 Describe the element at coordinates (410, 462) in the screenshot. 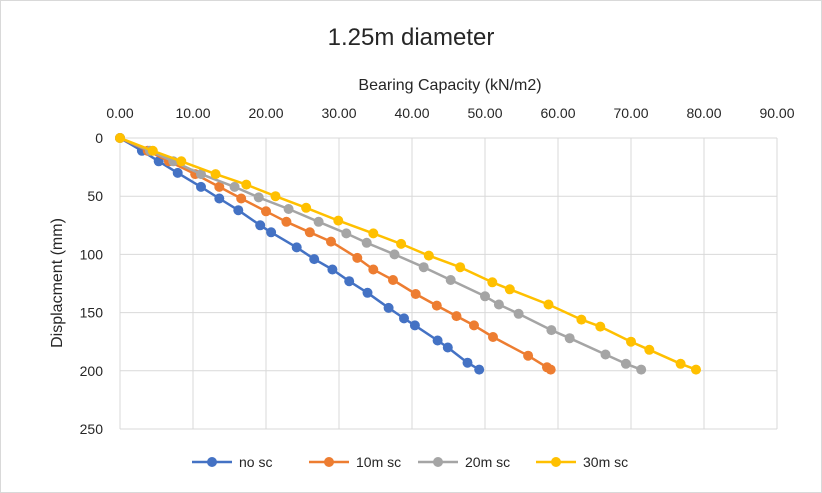

I see `legend: no sc 10m sc 20m sc 30m sc` at that location.